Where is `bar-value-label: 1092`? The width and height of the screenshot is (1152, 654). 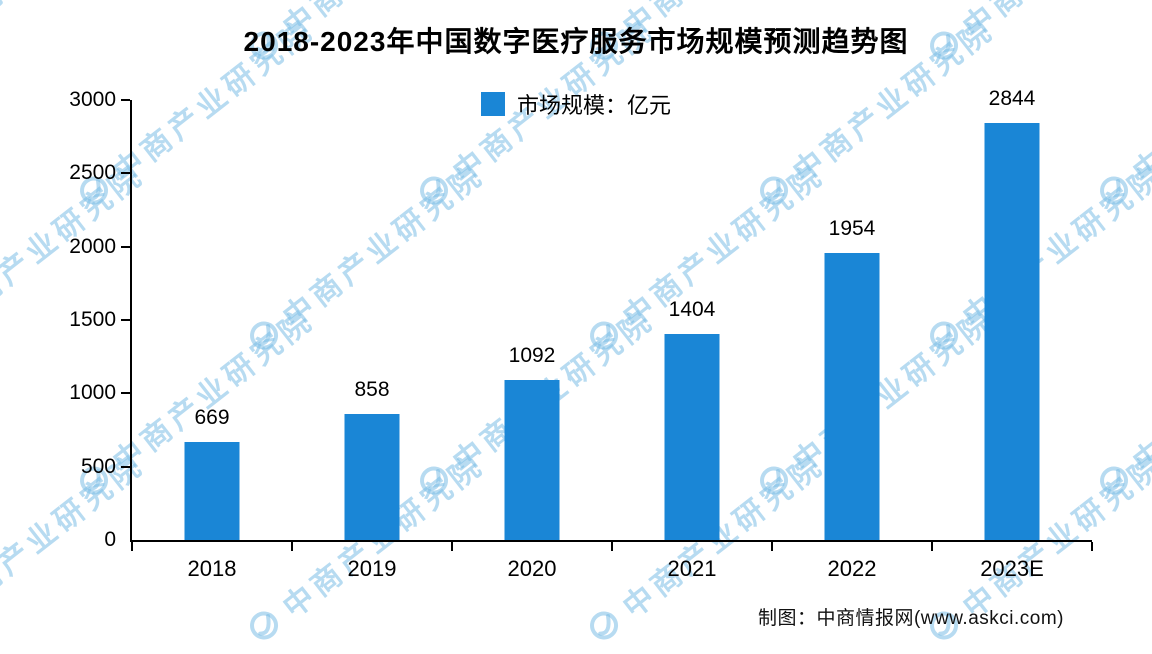 bar-value-label: 1092 is located at coordinates (532, 355).